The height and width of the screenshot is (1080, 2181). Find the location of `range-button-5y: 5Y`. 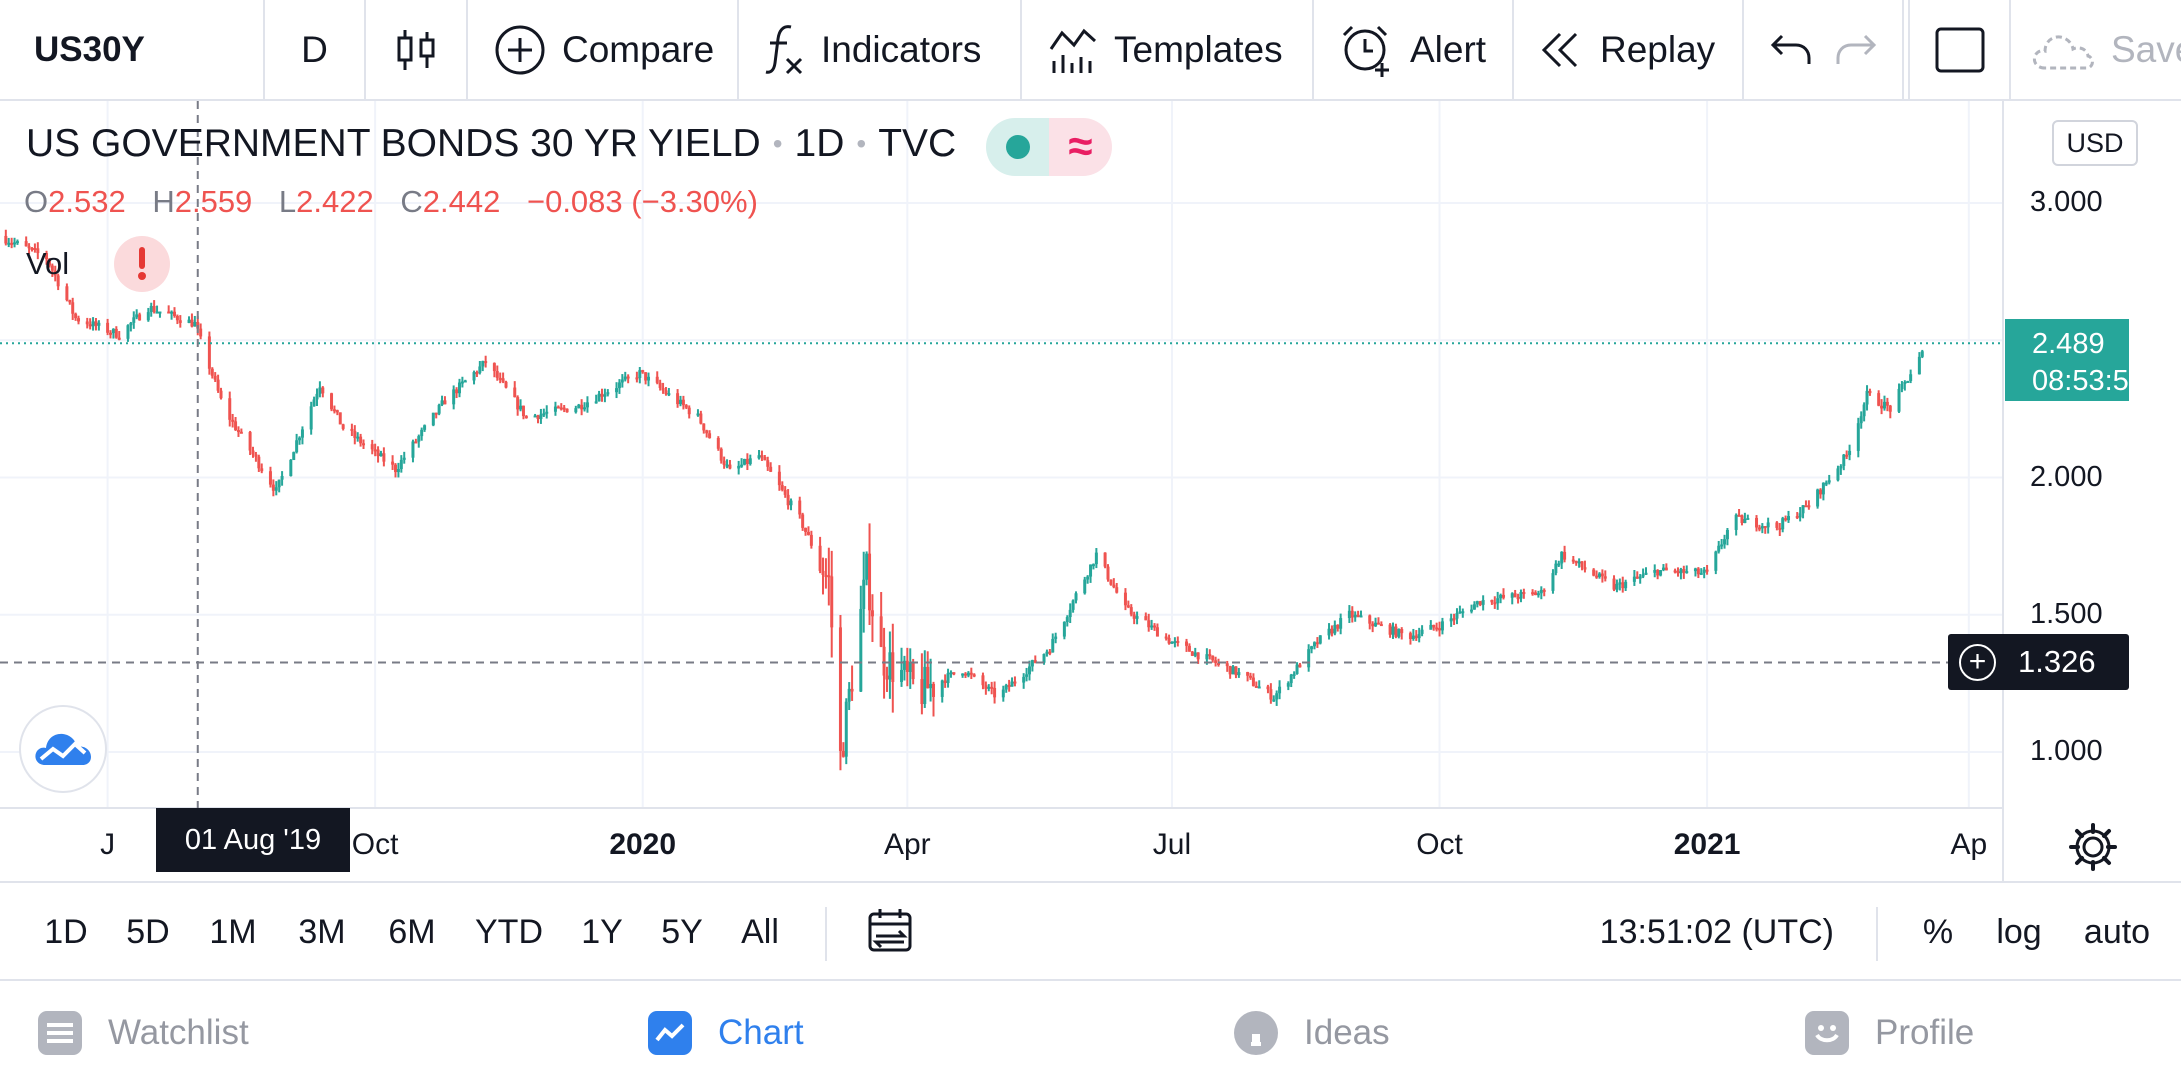

range-button-5y: 5Y is located at coordinates (682, 932).